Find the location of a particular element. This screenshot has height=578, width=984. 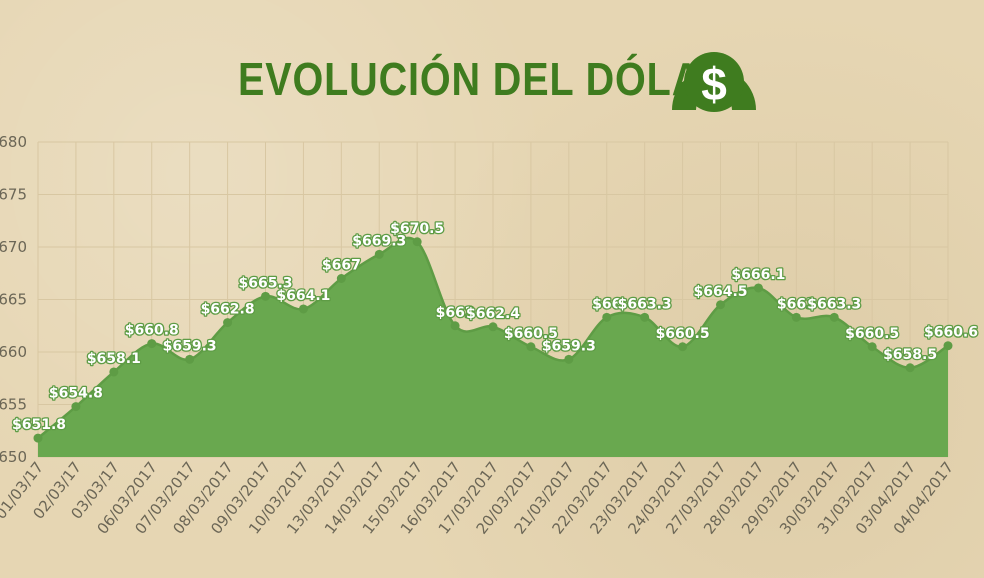

data-label: $662.4 is located at coordinates (493, 314).